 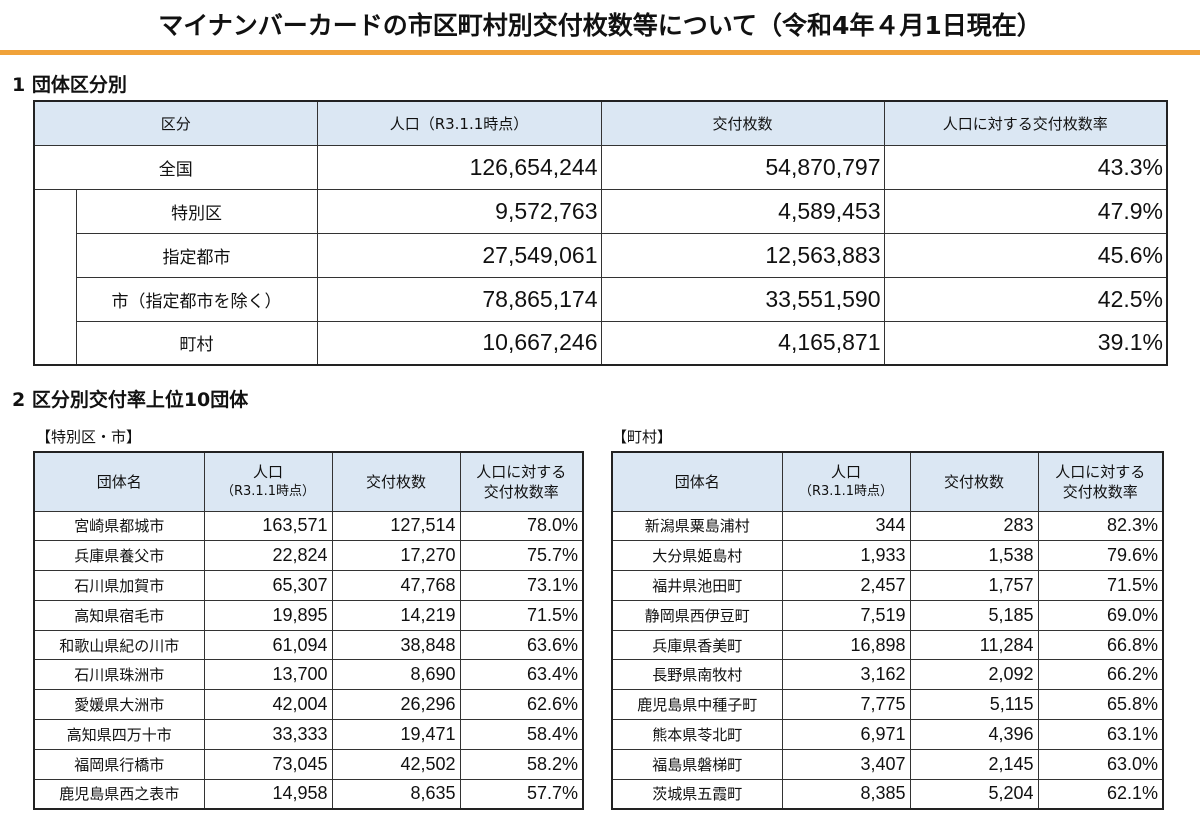 What do you see at coordinates (1025, 255) in the screenshot?
I see `rate-cell: 45.6%` at bounding box center [1025, 255].